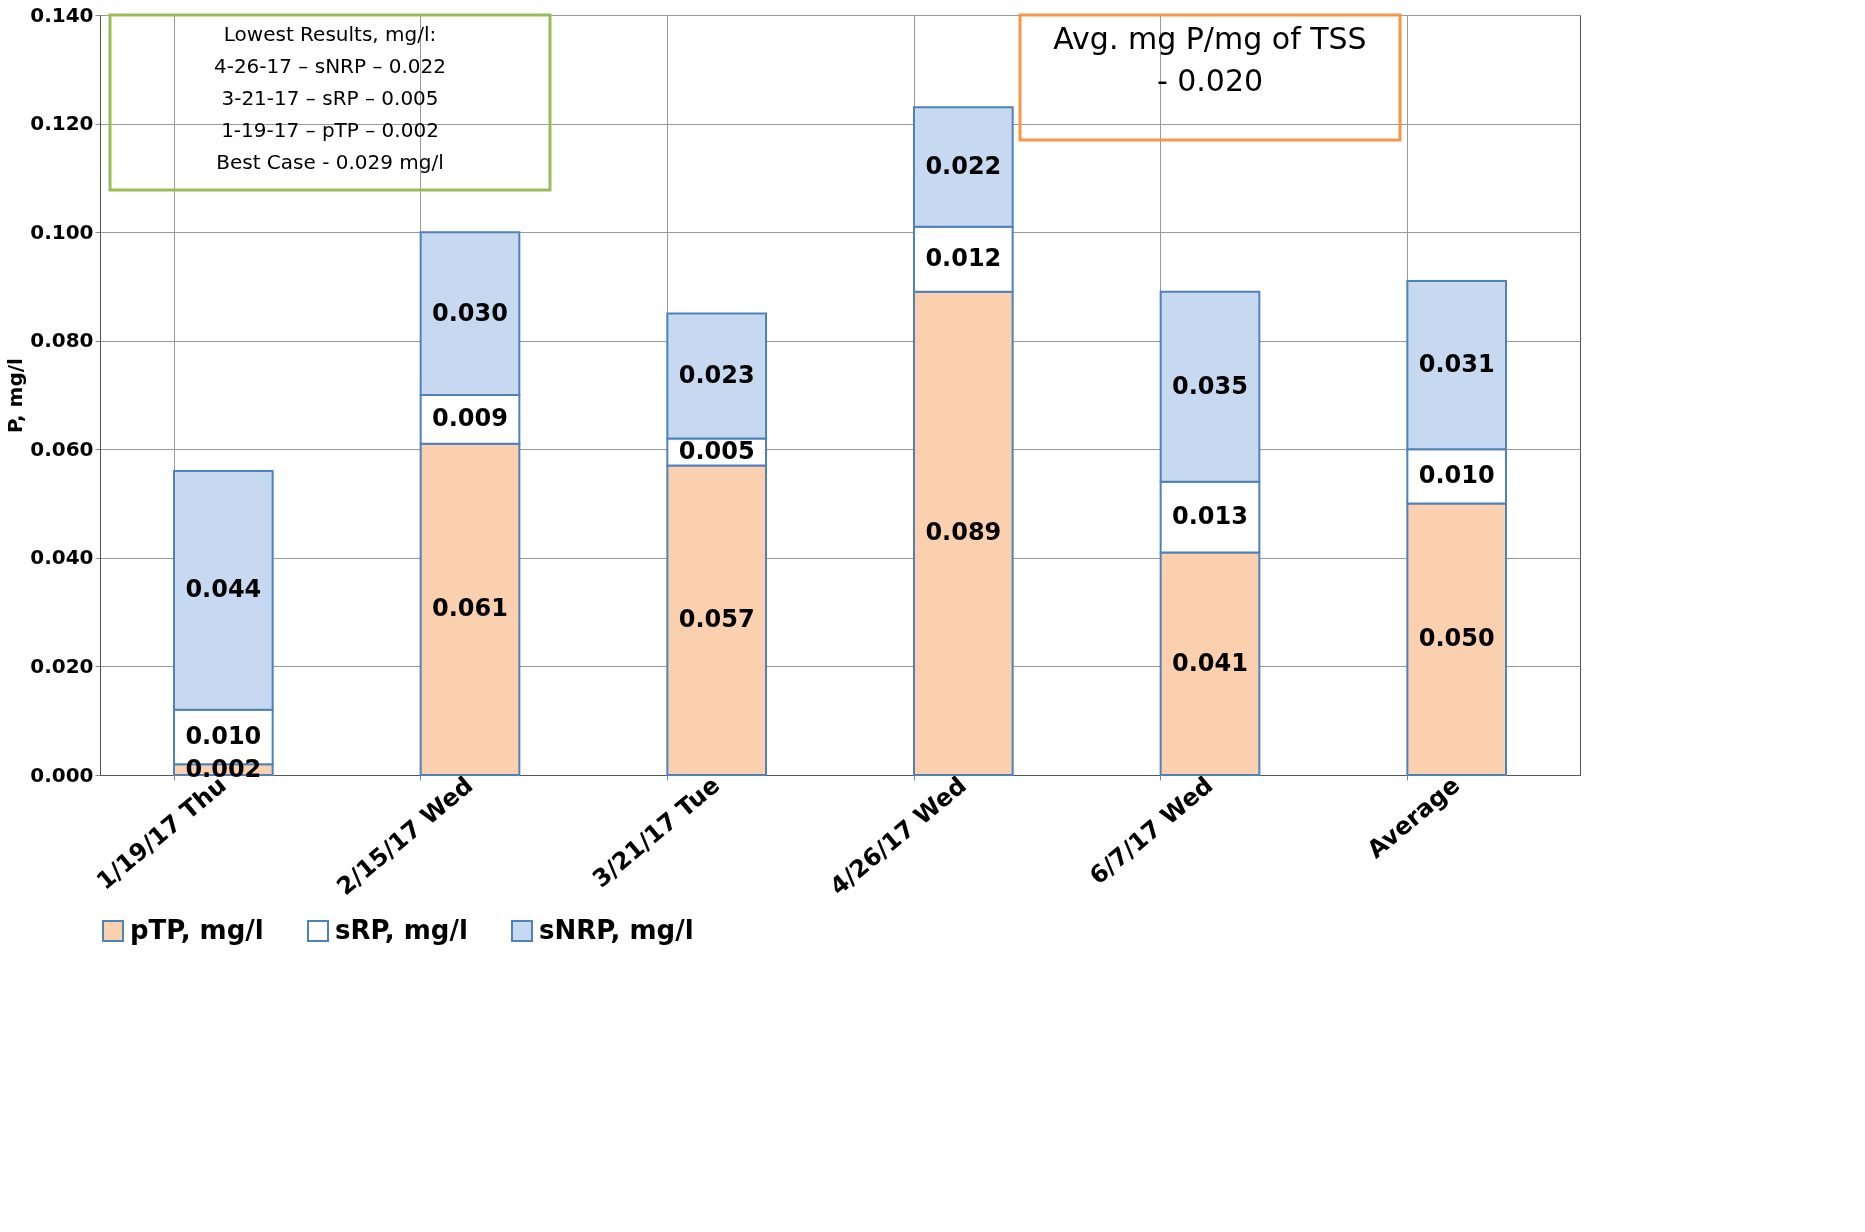 The height and width of the screenshot is (1232, 1865). Describe the element at coordinates (62, 123) in the screenshot. I see `y-tick-label: 0.120` at that location.